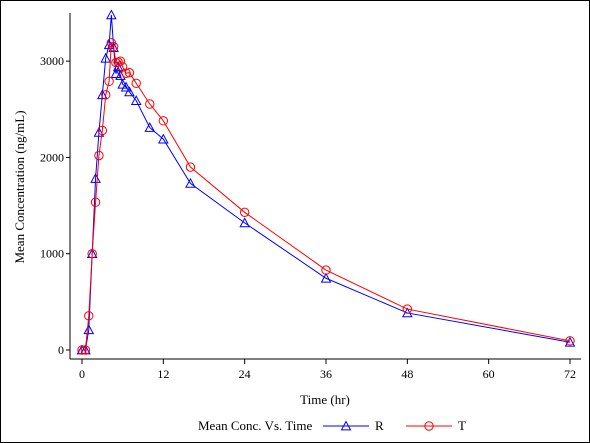 The width and height of the screenshot is (590, 443). I want to click on y-tick-label: 2000, so click(52, 157).